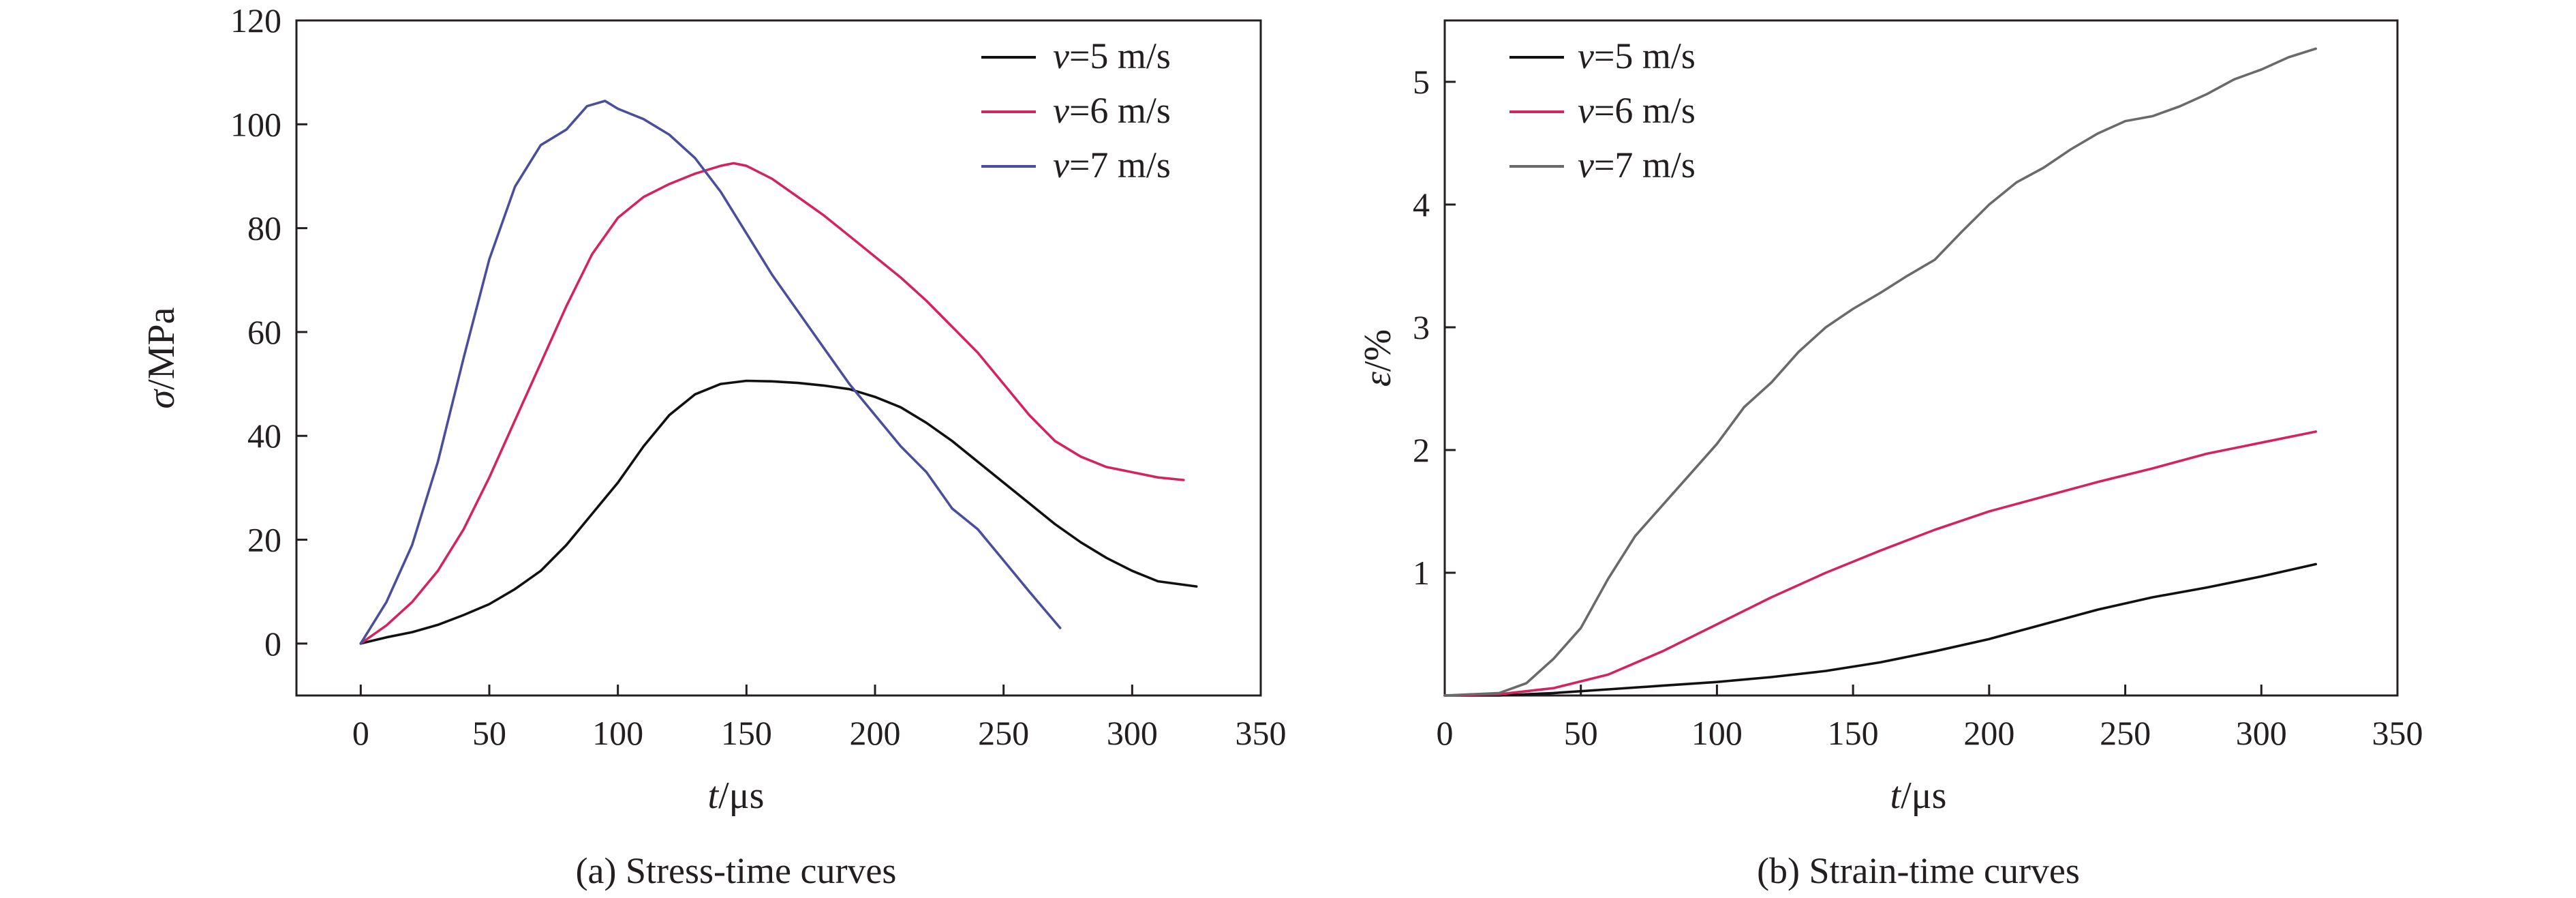 The width and height of the screenshot is (2576, 898). I want to click on b-y-tick-label: 4, so click(1421, 204).